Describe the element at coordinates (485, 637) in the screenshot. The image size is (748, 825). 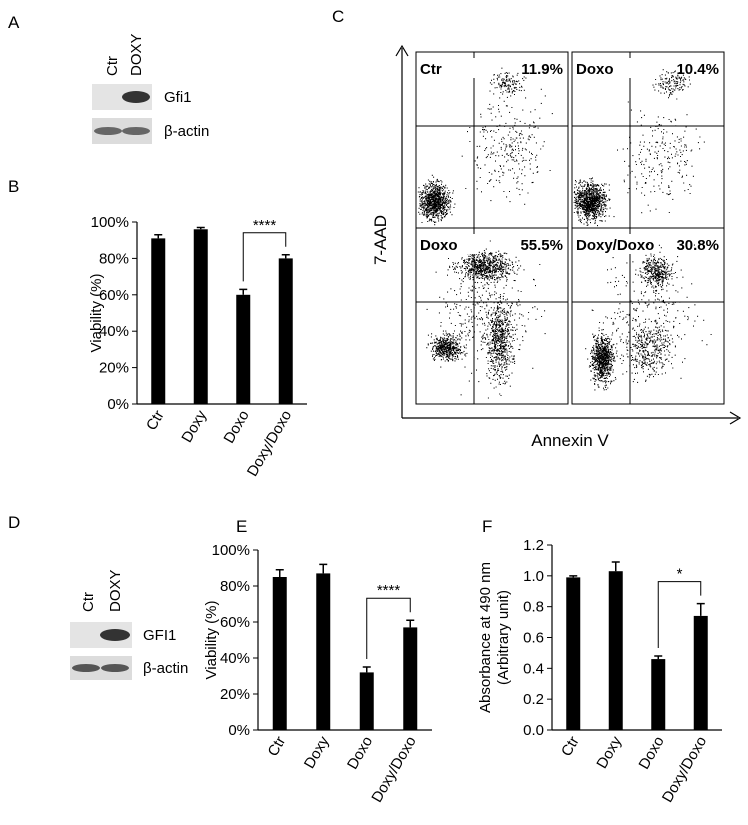
I see `y-axis-label: Absorbance at 490 nm` at that location.